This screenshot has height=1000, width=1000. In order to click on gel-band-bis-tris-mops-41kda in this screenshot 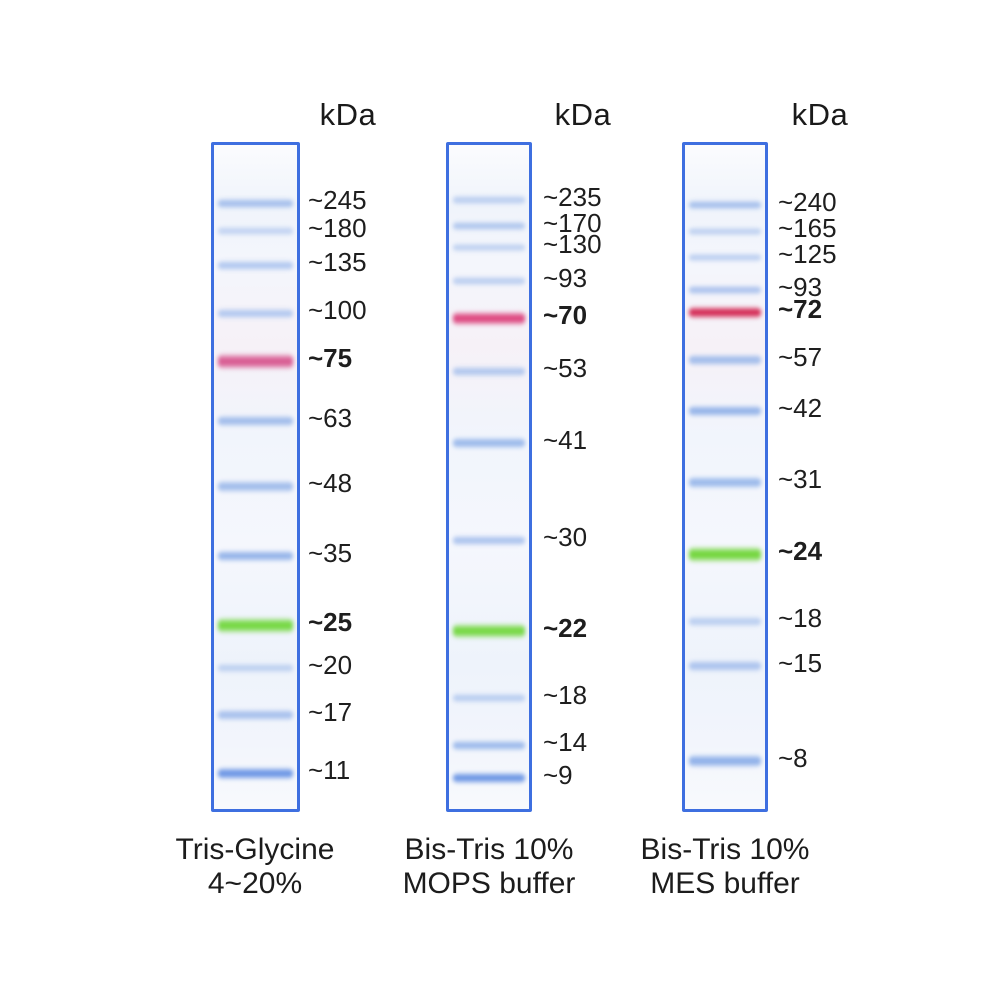, I will do `click(489, 443)`.